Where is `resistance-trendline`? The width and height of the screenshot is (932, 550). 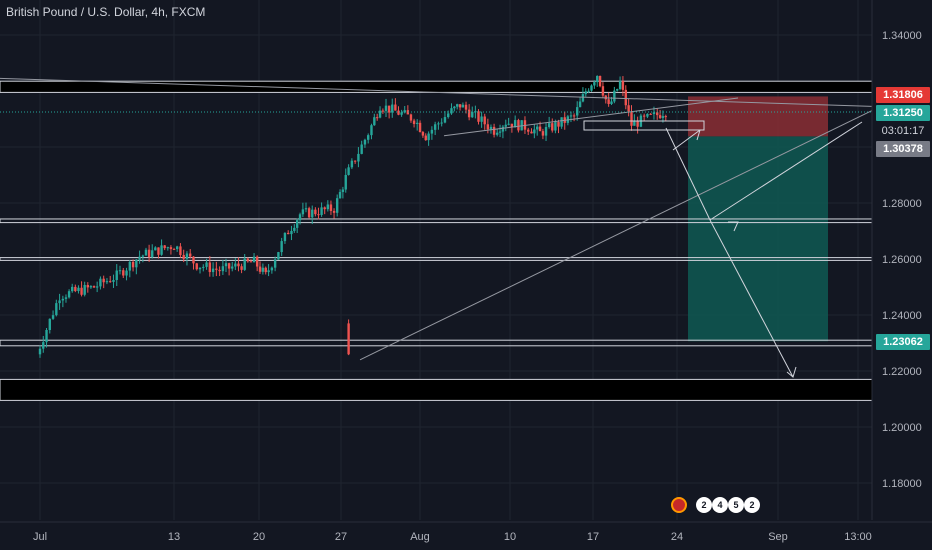
resistance-trendline is located at coordinates (436, 92).